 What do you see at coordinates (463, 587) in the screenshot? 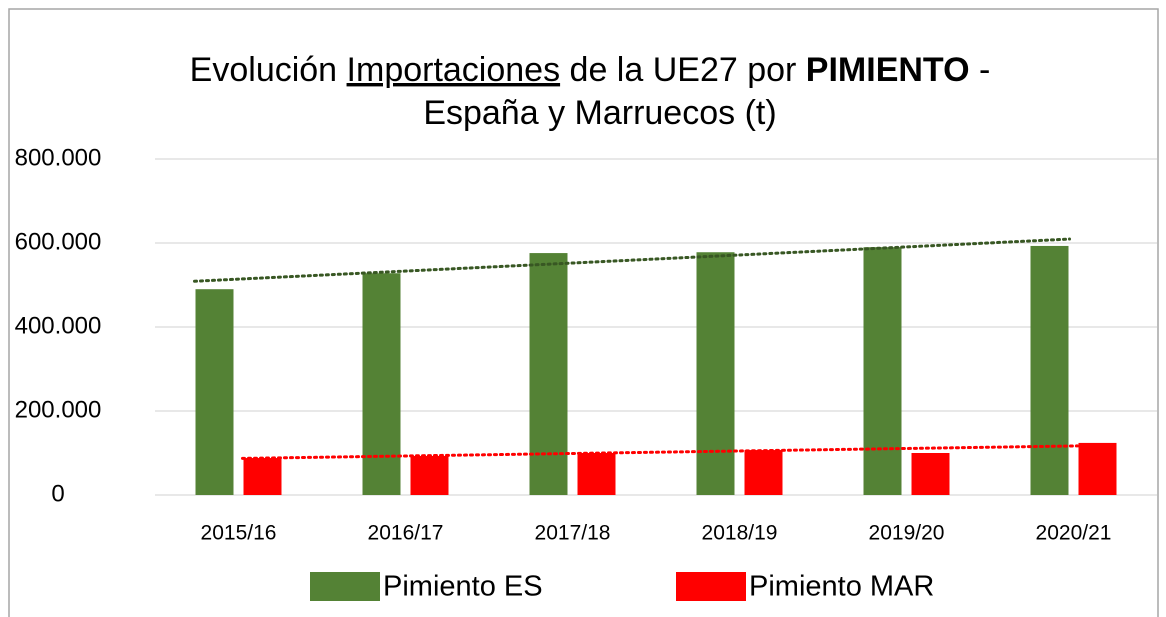
I see `legend-label: Pimiento ES` at bounding box center [463, 587].